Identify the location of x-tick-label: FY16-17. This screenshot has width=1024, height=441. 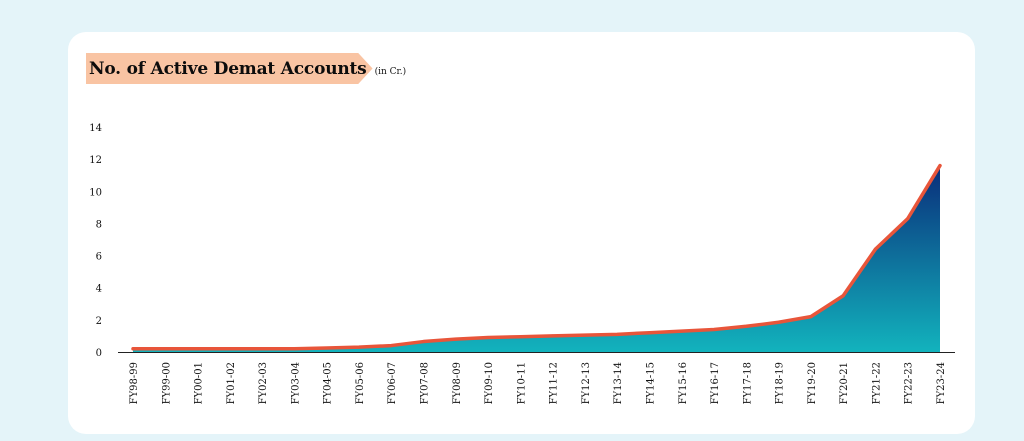
(715, 383).